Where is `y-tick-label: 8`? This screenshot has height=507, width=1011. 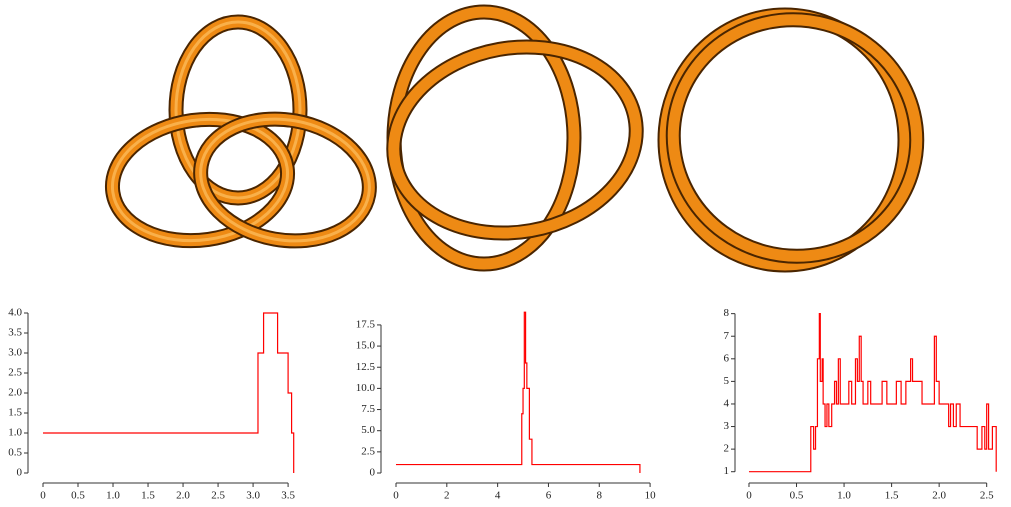 y-tick-label: 8 is located at coordinates (727, 313).